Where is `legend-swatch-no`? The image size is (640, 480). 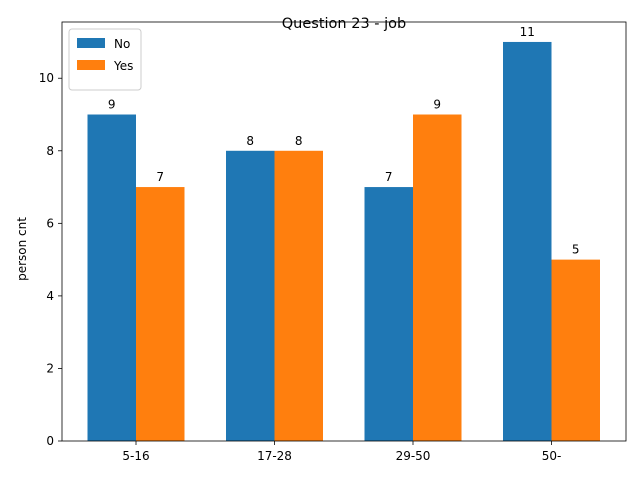
legend-swatch-no is located at coordinates (91, 43).